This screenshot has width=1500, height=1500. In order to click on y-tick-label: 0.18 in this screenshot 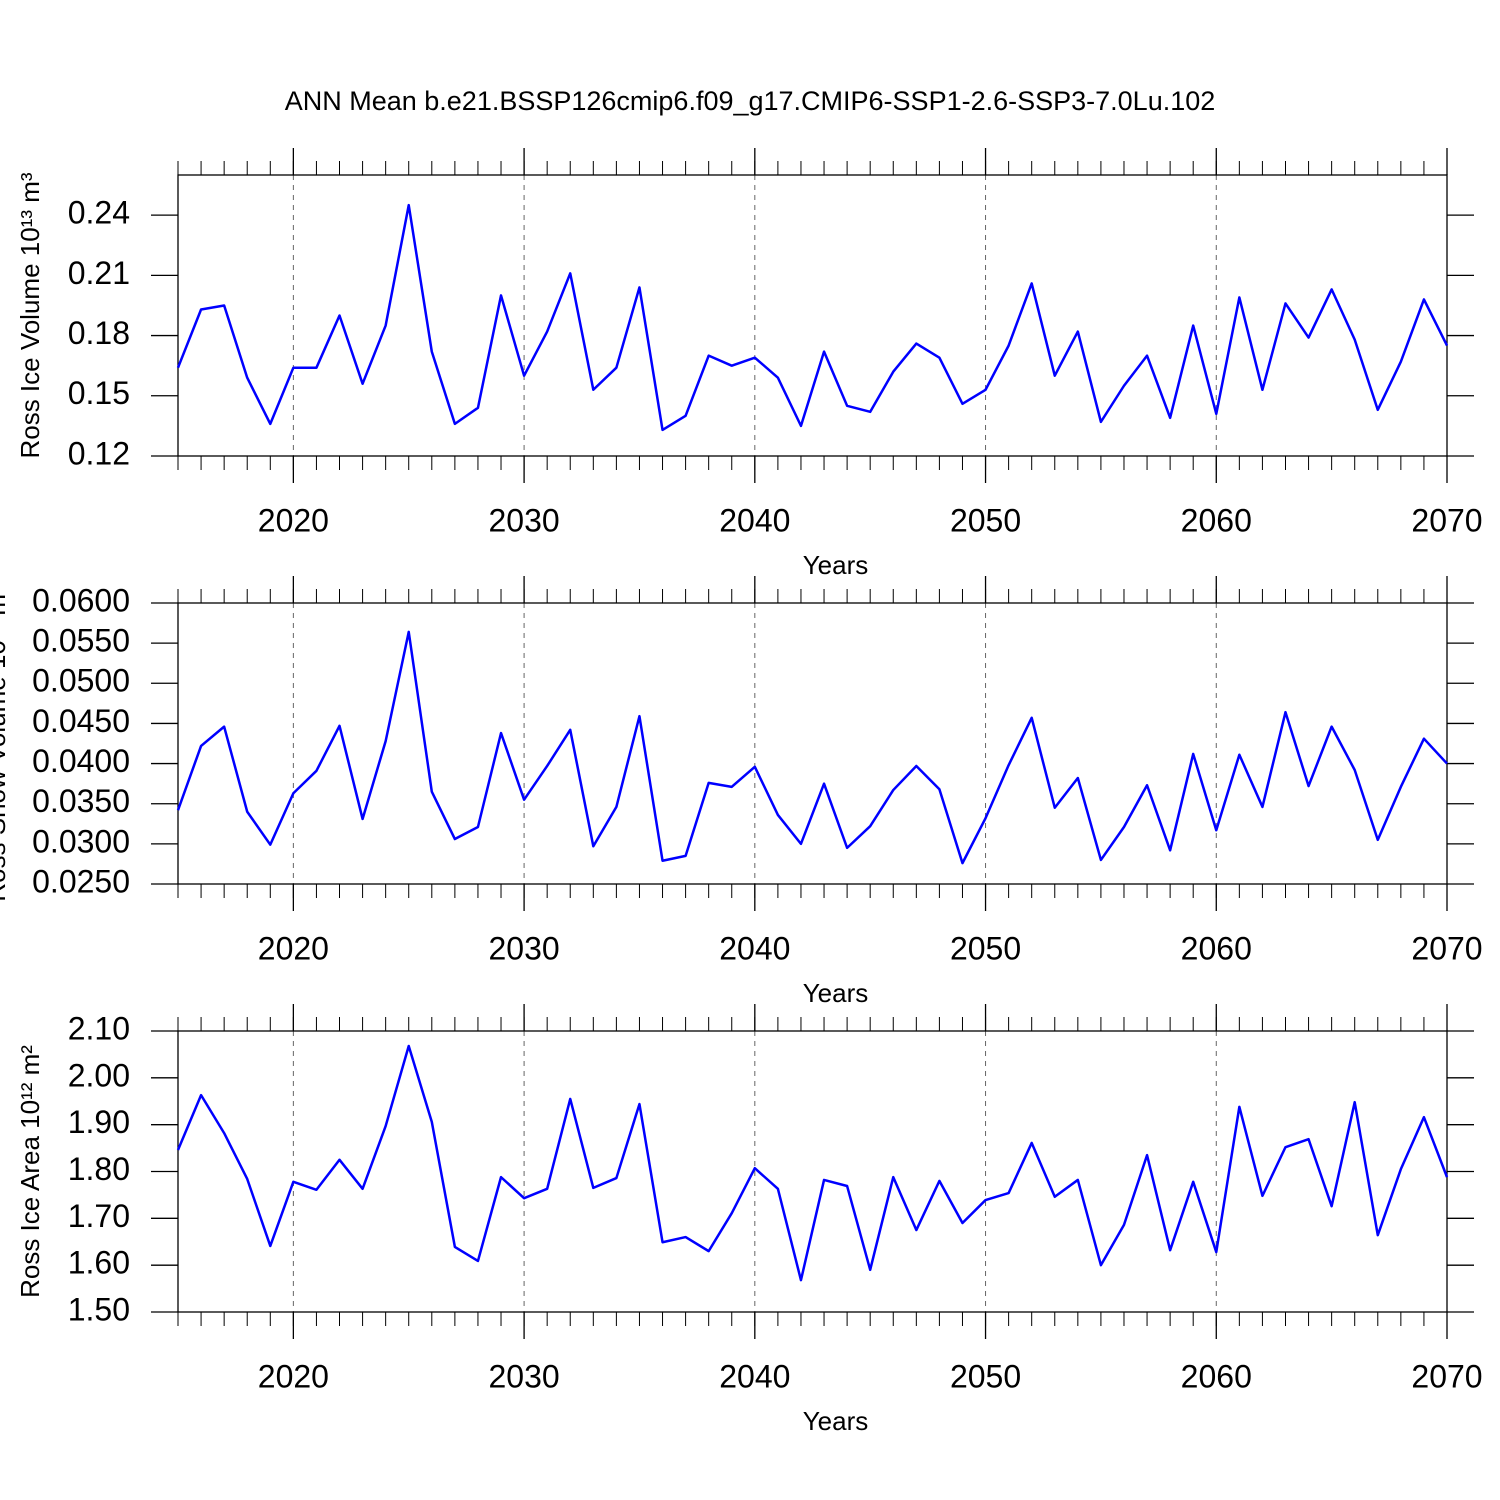, I will do `click(99, 333)`.